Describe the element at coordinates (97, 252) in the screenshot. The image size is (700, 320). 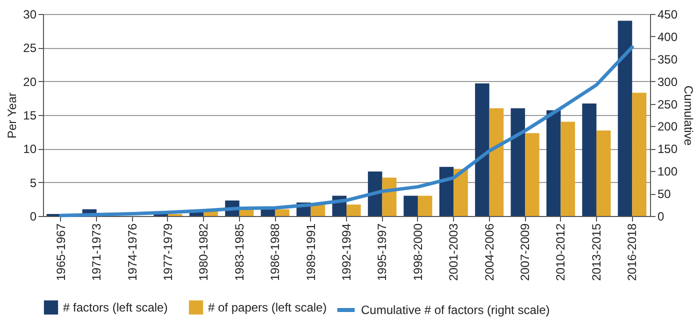
I see `x-tick-label: 1971-1973` at that location.